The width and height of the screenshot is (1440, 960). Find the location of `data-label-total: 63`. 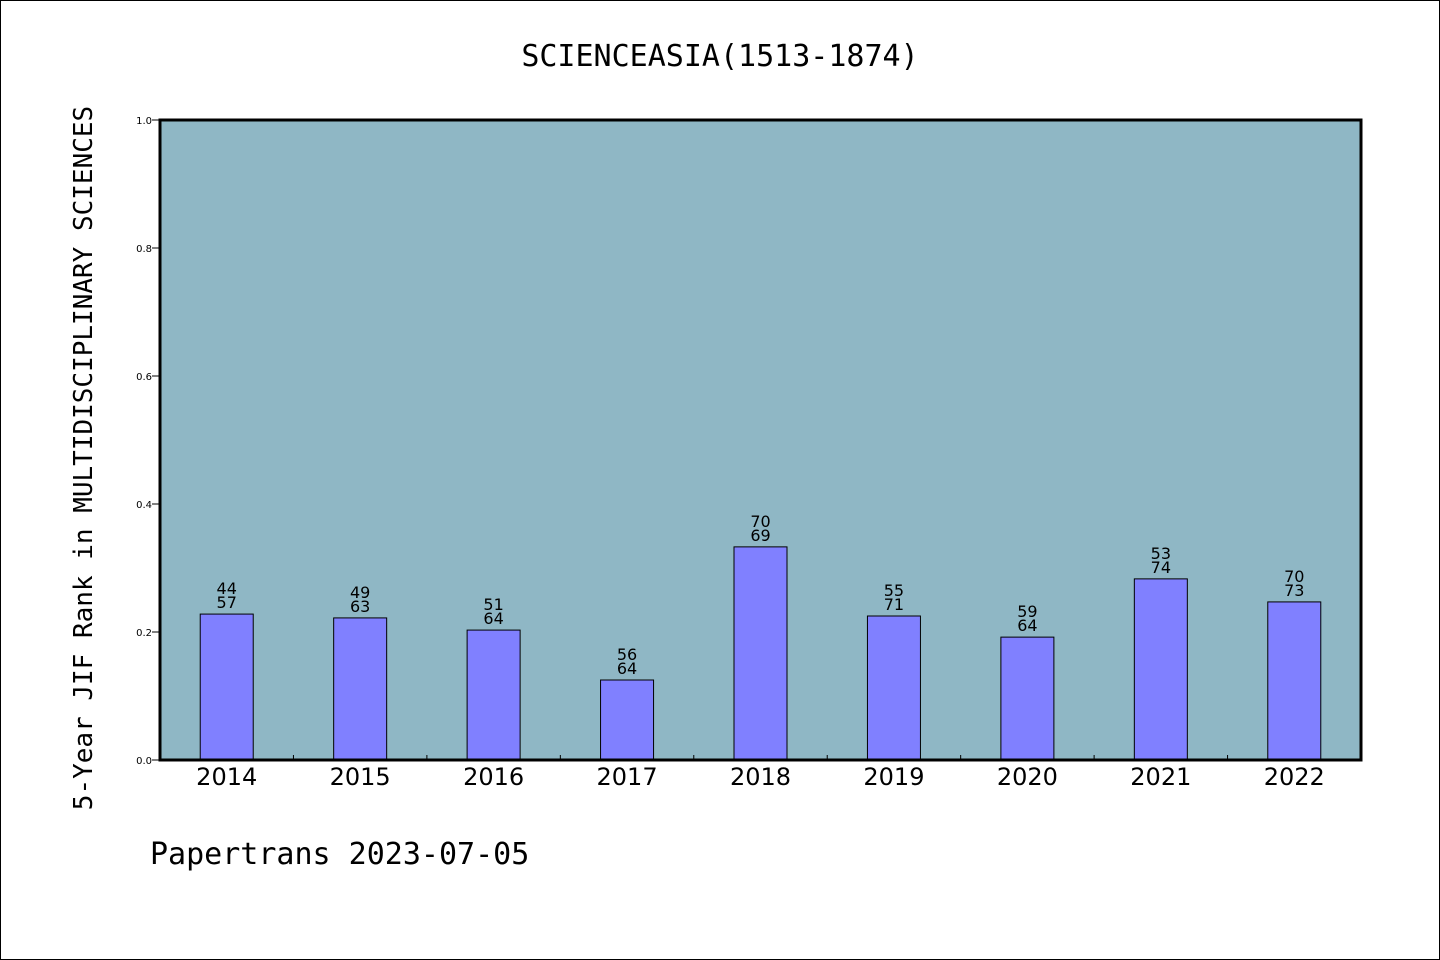

data-label-total: 63 is located at coordinates (360, 606).